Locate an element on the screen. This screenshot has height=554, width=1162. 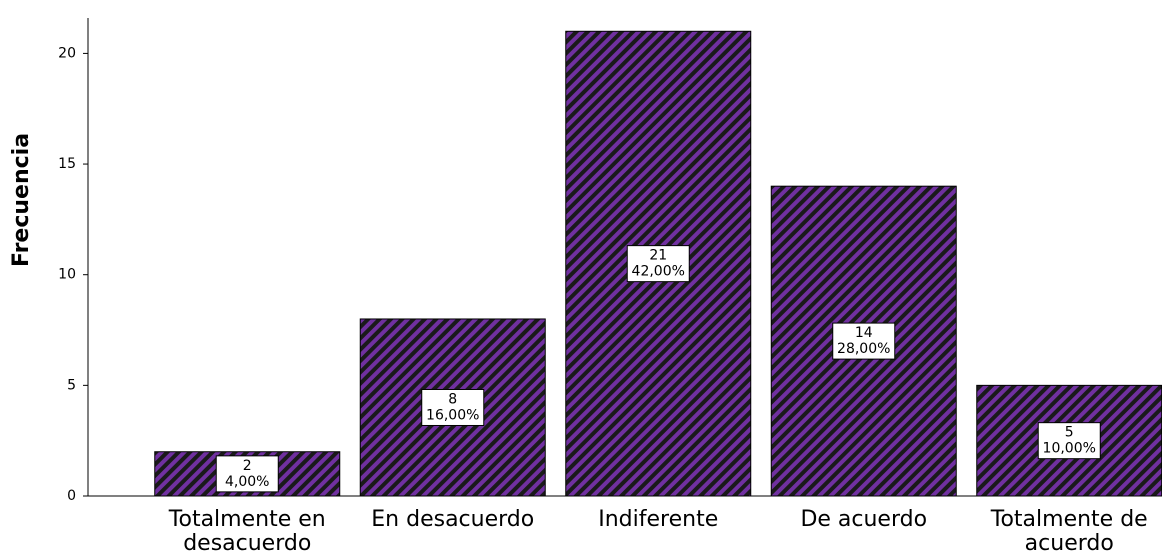
data-label-percent: 28,00% is located at coordinates (863, 349).